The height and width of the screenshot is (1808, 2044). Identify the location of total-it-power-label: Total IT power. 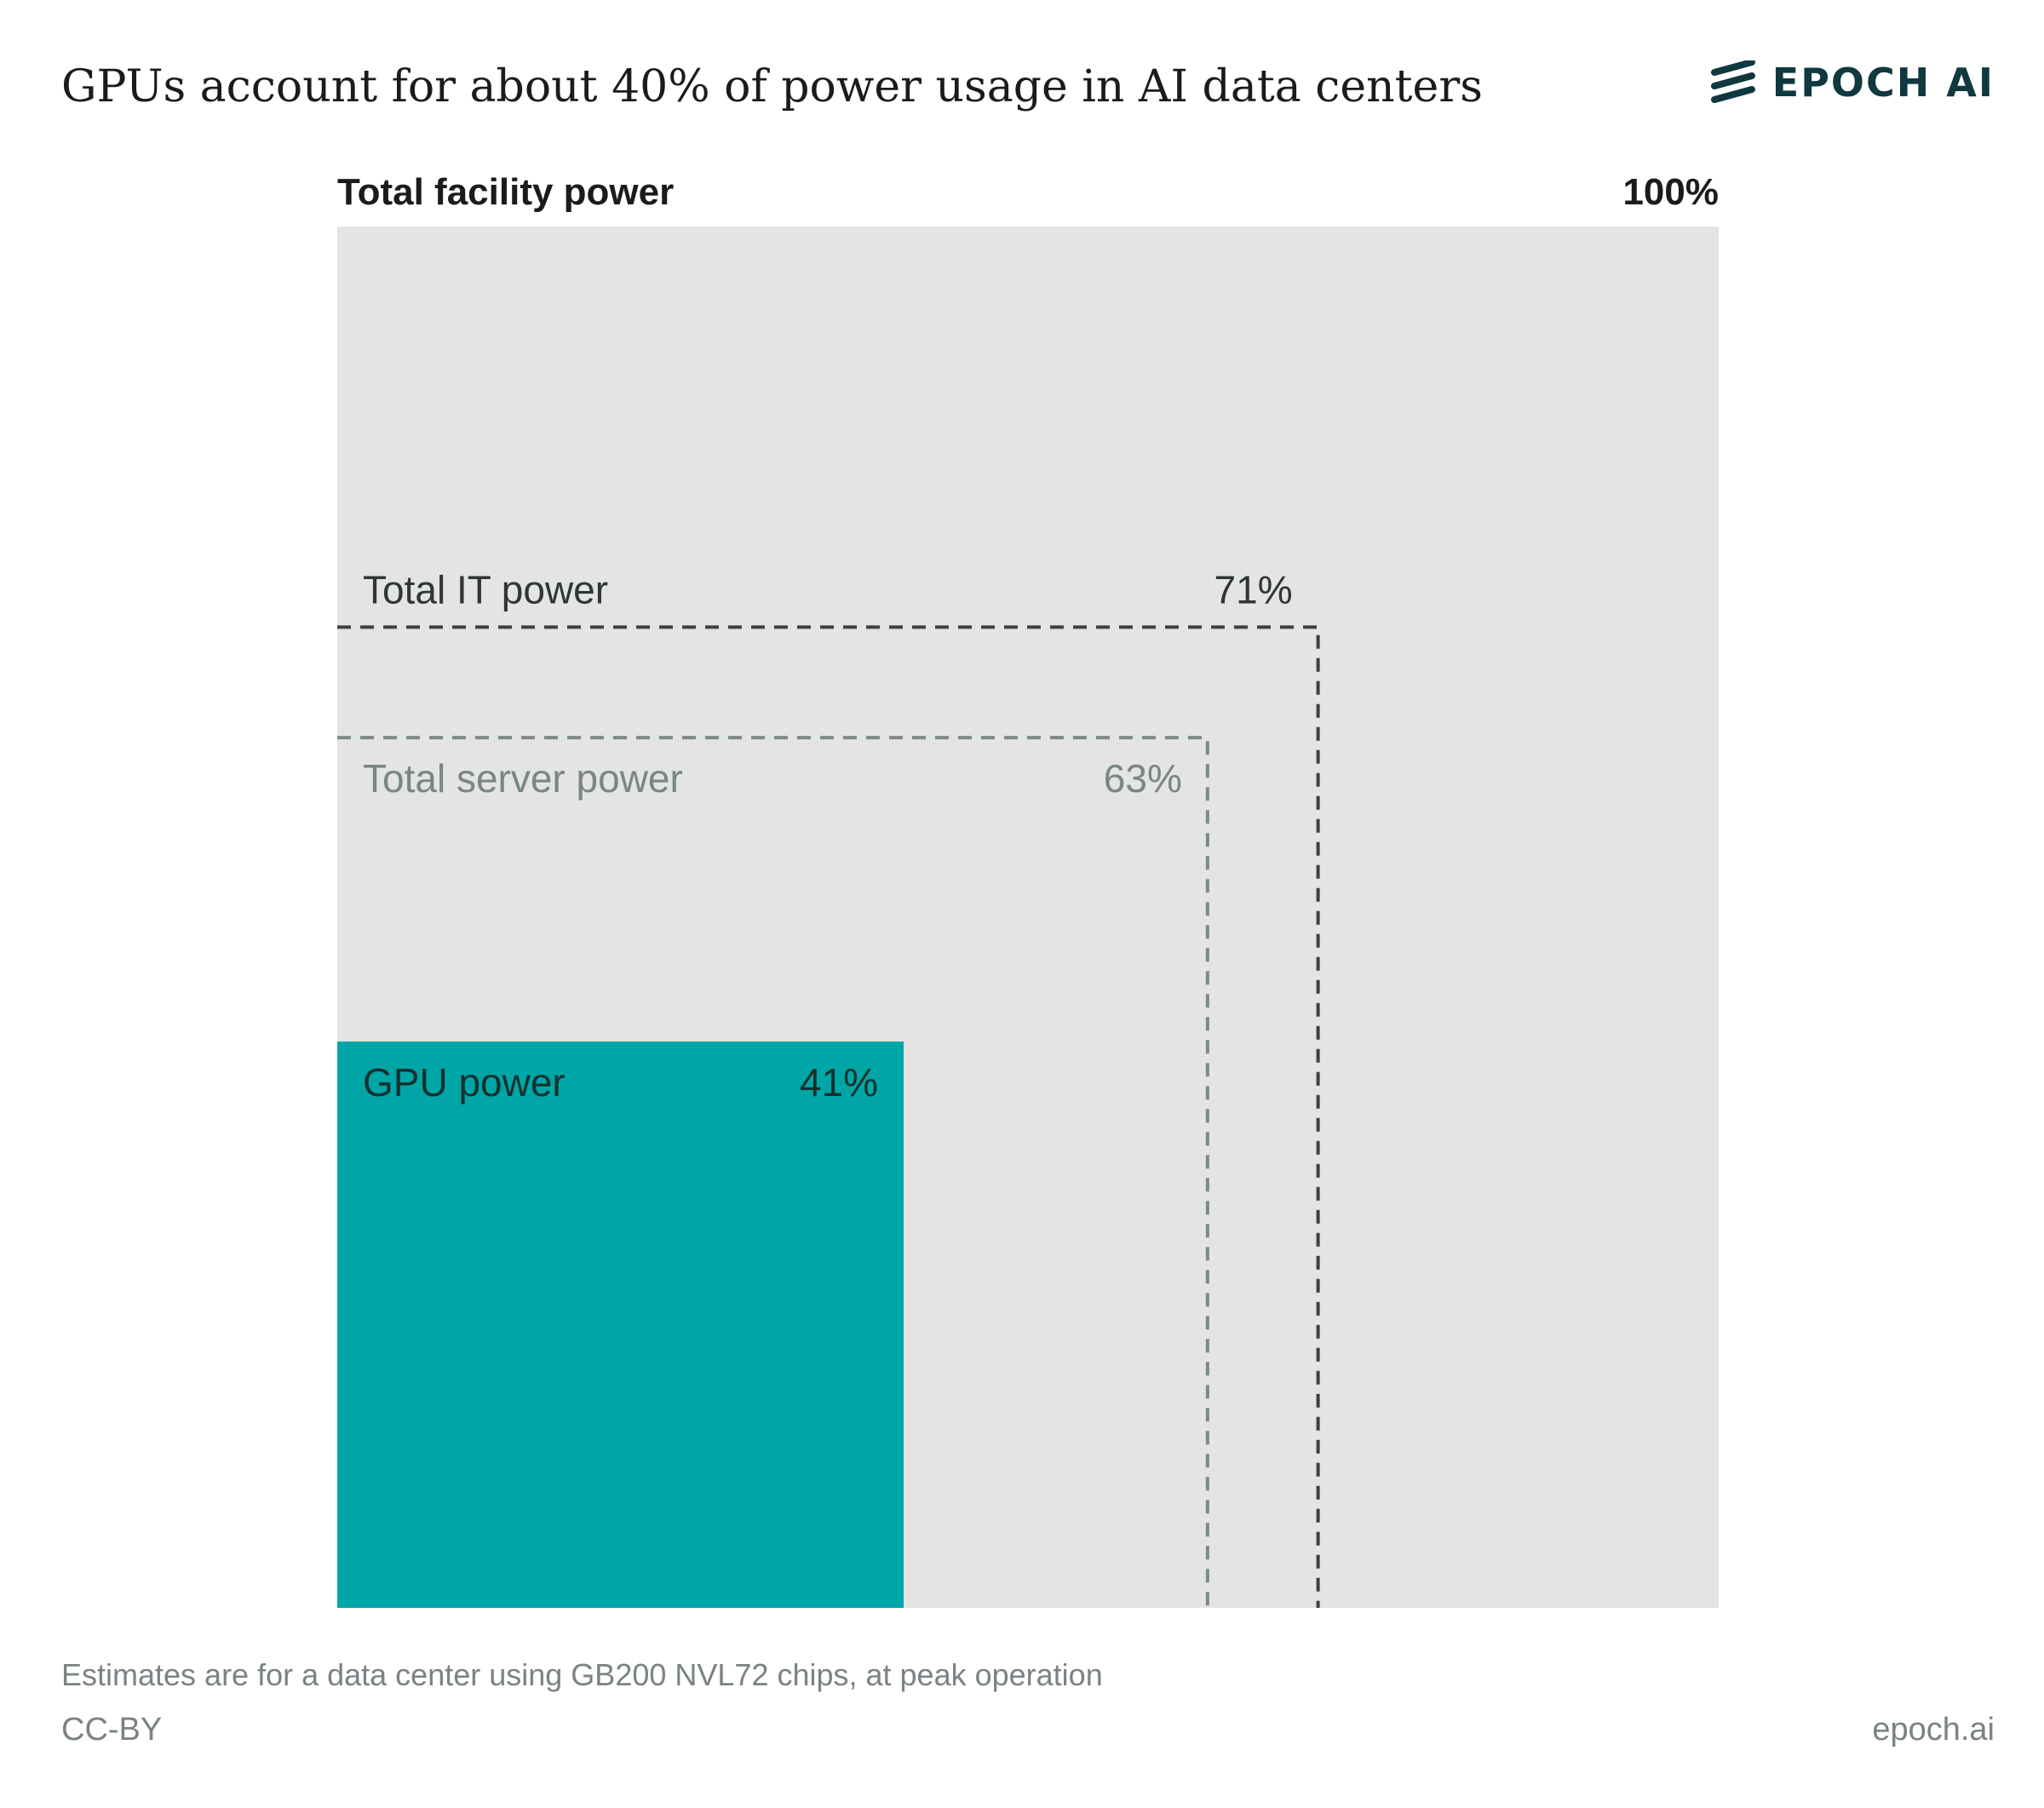
(485, 589).